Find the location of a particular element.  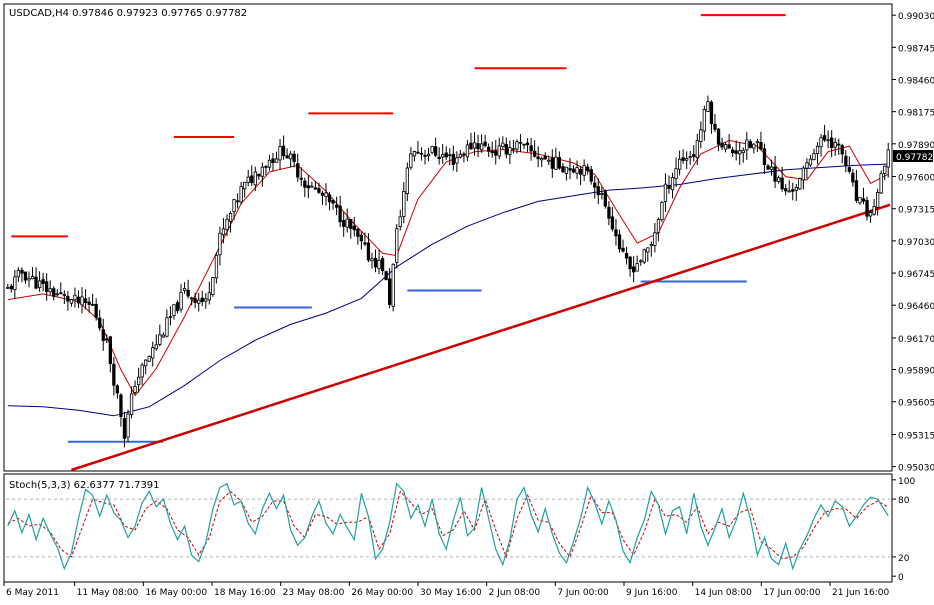

price-tick-label: 0.97315 is located at coordinates (916, 211).